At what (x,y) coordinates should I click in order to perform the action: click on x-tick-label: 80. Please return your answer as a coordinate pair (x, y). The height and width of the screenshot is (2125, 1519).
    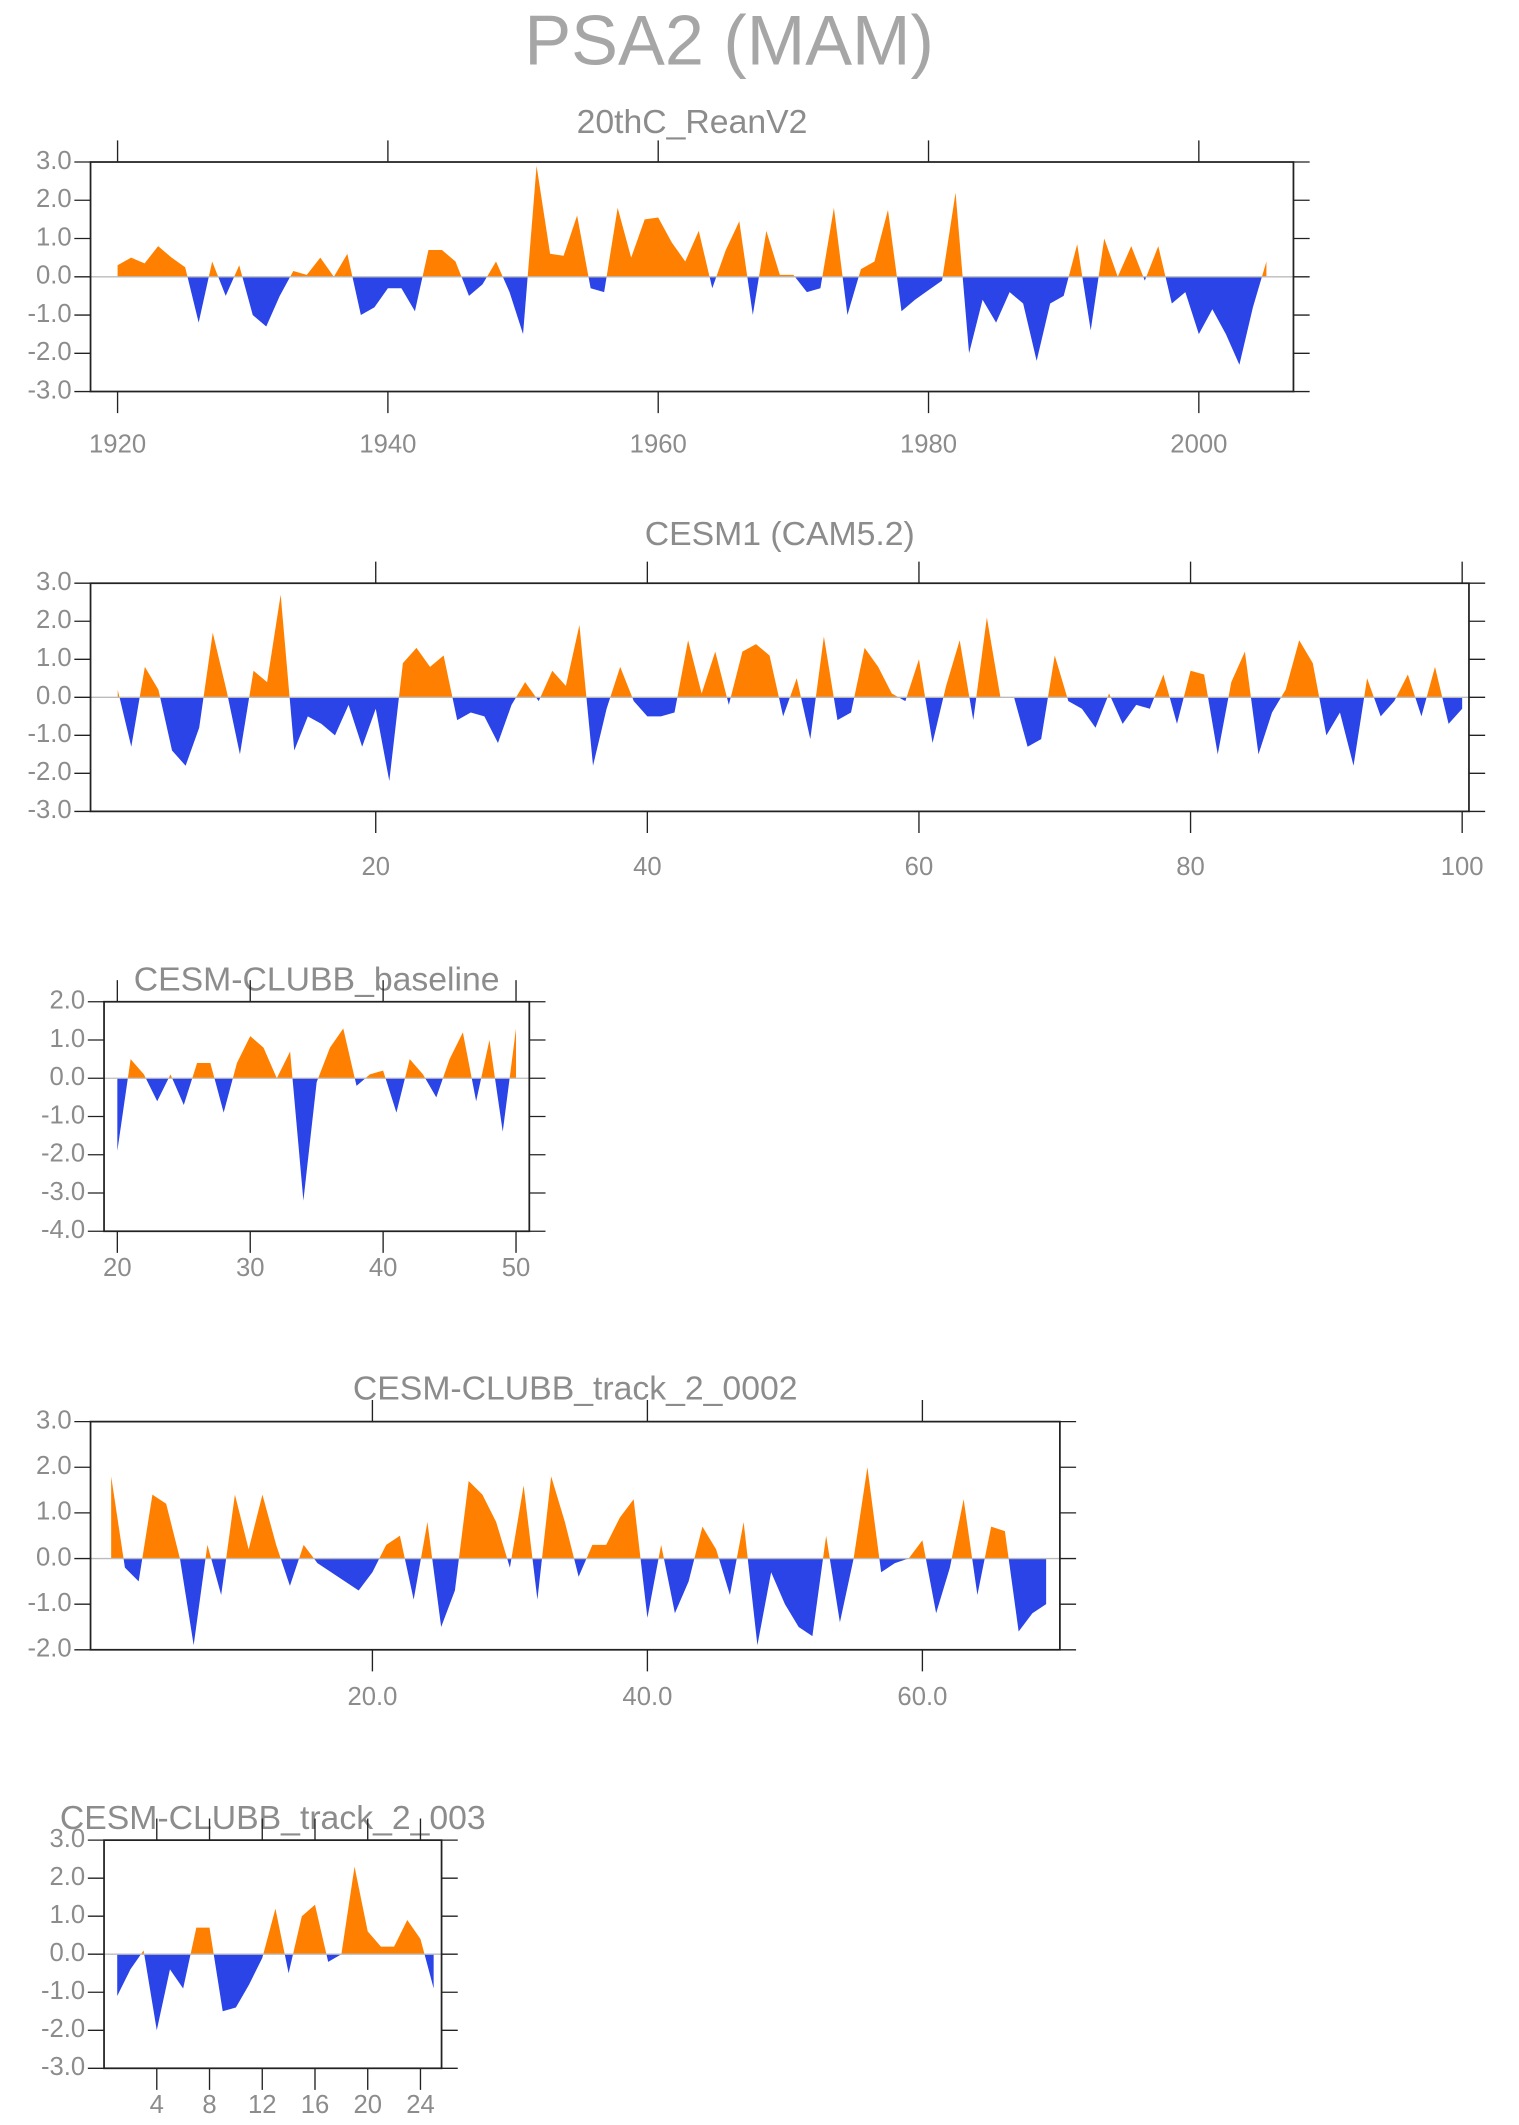
    Looking at the image, I should click on (1190, 867).